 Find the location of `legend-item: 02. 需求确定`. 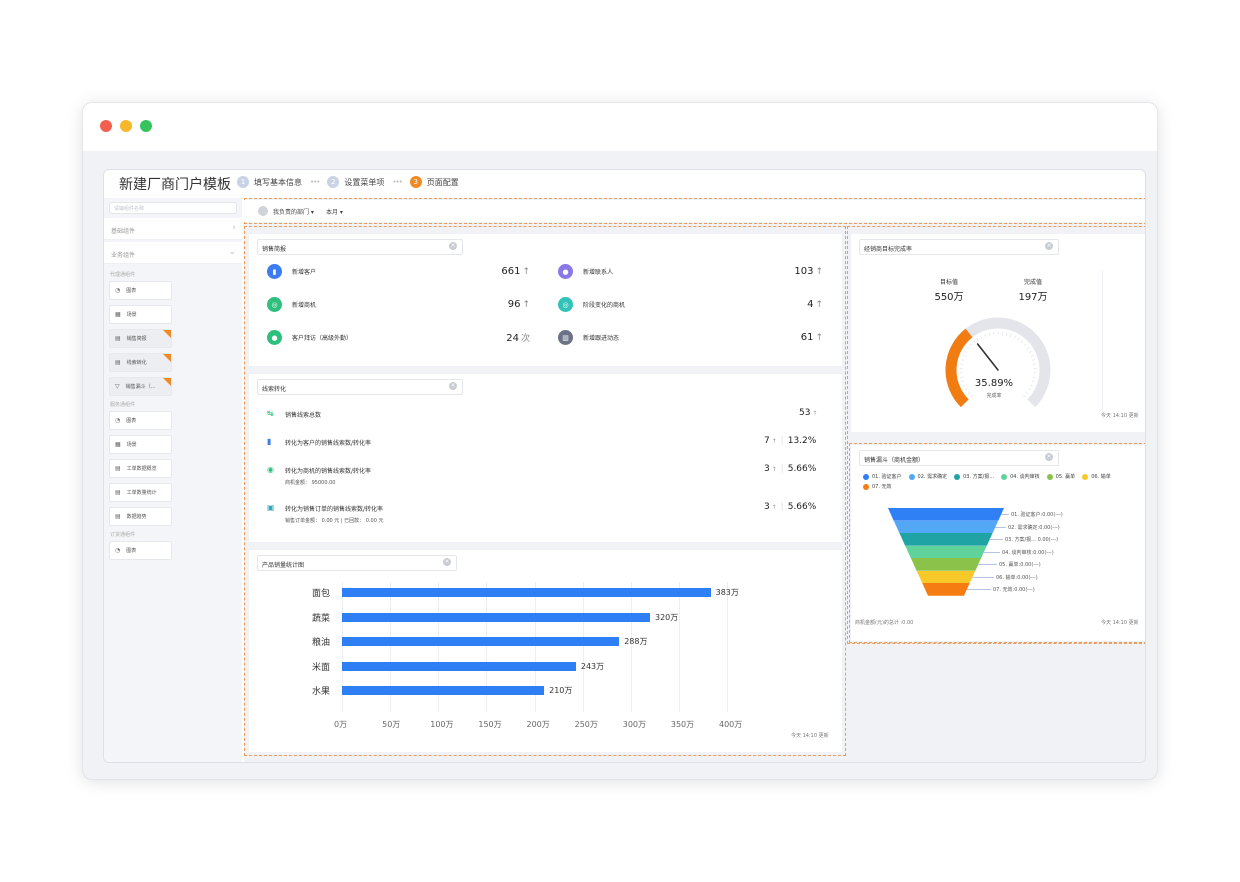

legend-item: 02. 需求确定 is located at coordinates (927, 476).